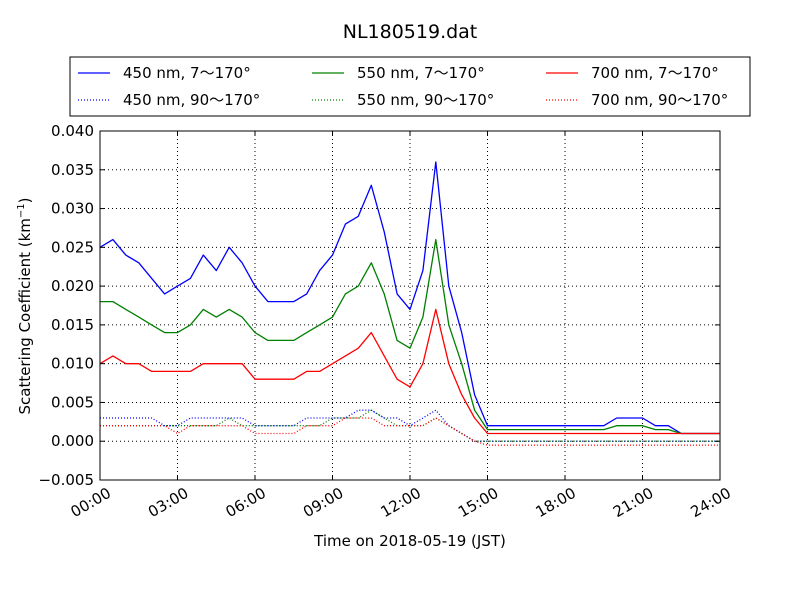 The height and width of the screenshot is (600, 800). Describe the element at coordinates (556, 502) in the screenshot. I see `x-tick-label: 18:00` at that location.